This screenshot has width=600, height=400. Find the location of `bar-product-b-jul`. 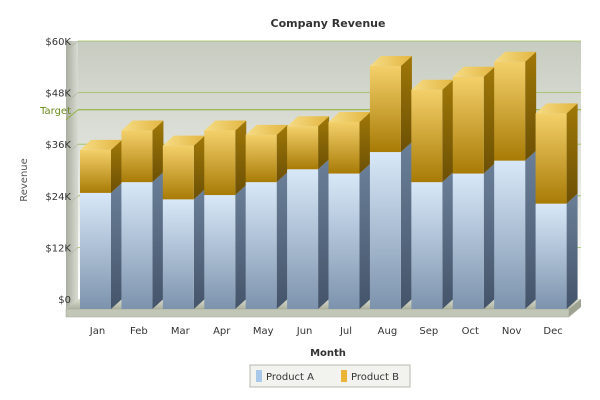

bar-product-b-jul is located at coordinates (349, 142).